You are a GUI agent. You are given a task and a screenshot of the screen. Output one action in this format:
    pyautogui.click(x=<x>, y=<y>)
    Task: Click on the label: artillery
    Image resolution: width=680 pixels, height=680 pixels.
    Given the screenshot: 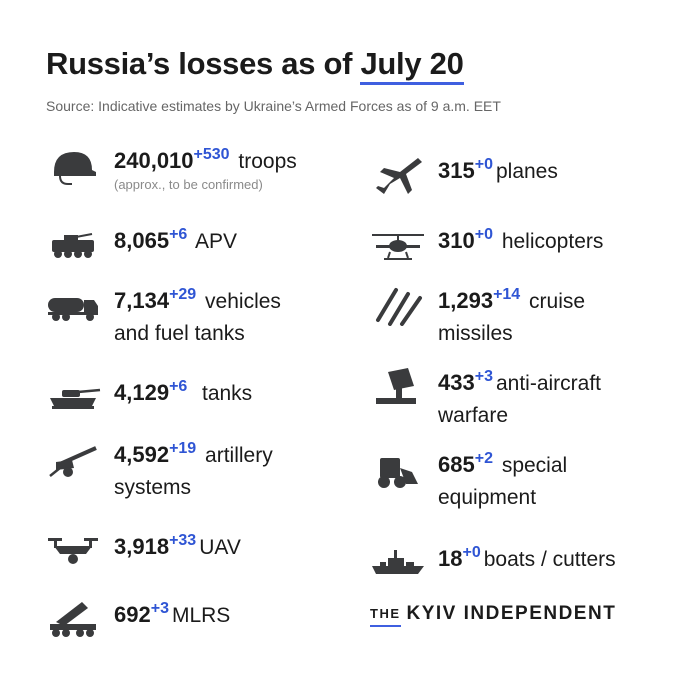 What is the action you would take?
    pyautogui.click(x=239, y=455)
    